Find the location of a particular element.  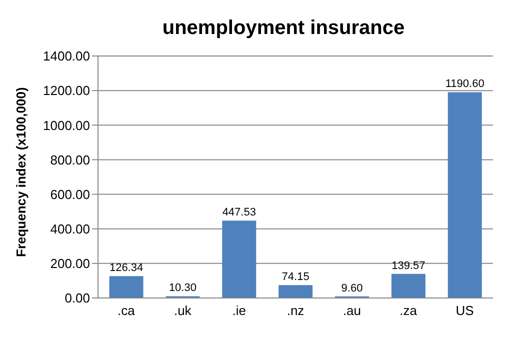

data-label: 10.30 is located at coordinates (182, 288).